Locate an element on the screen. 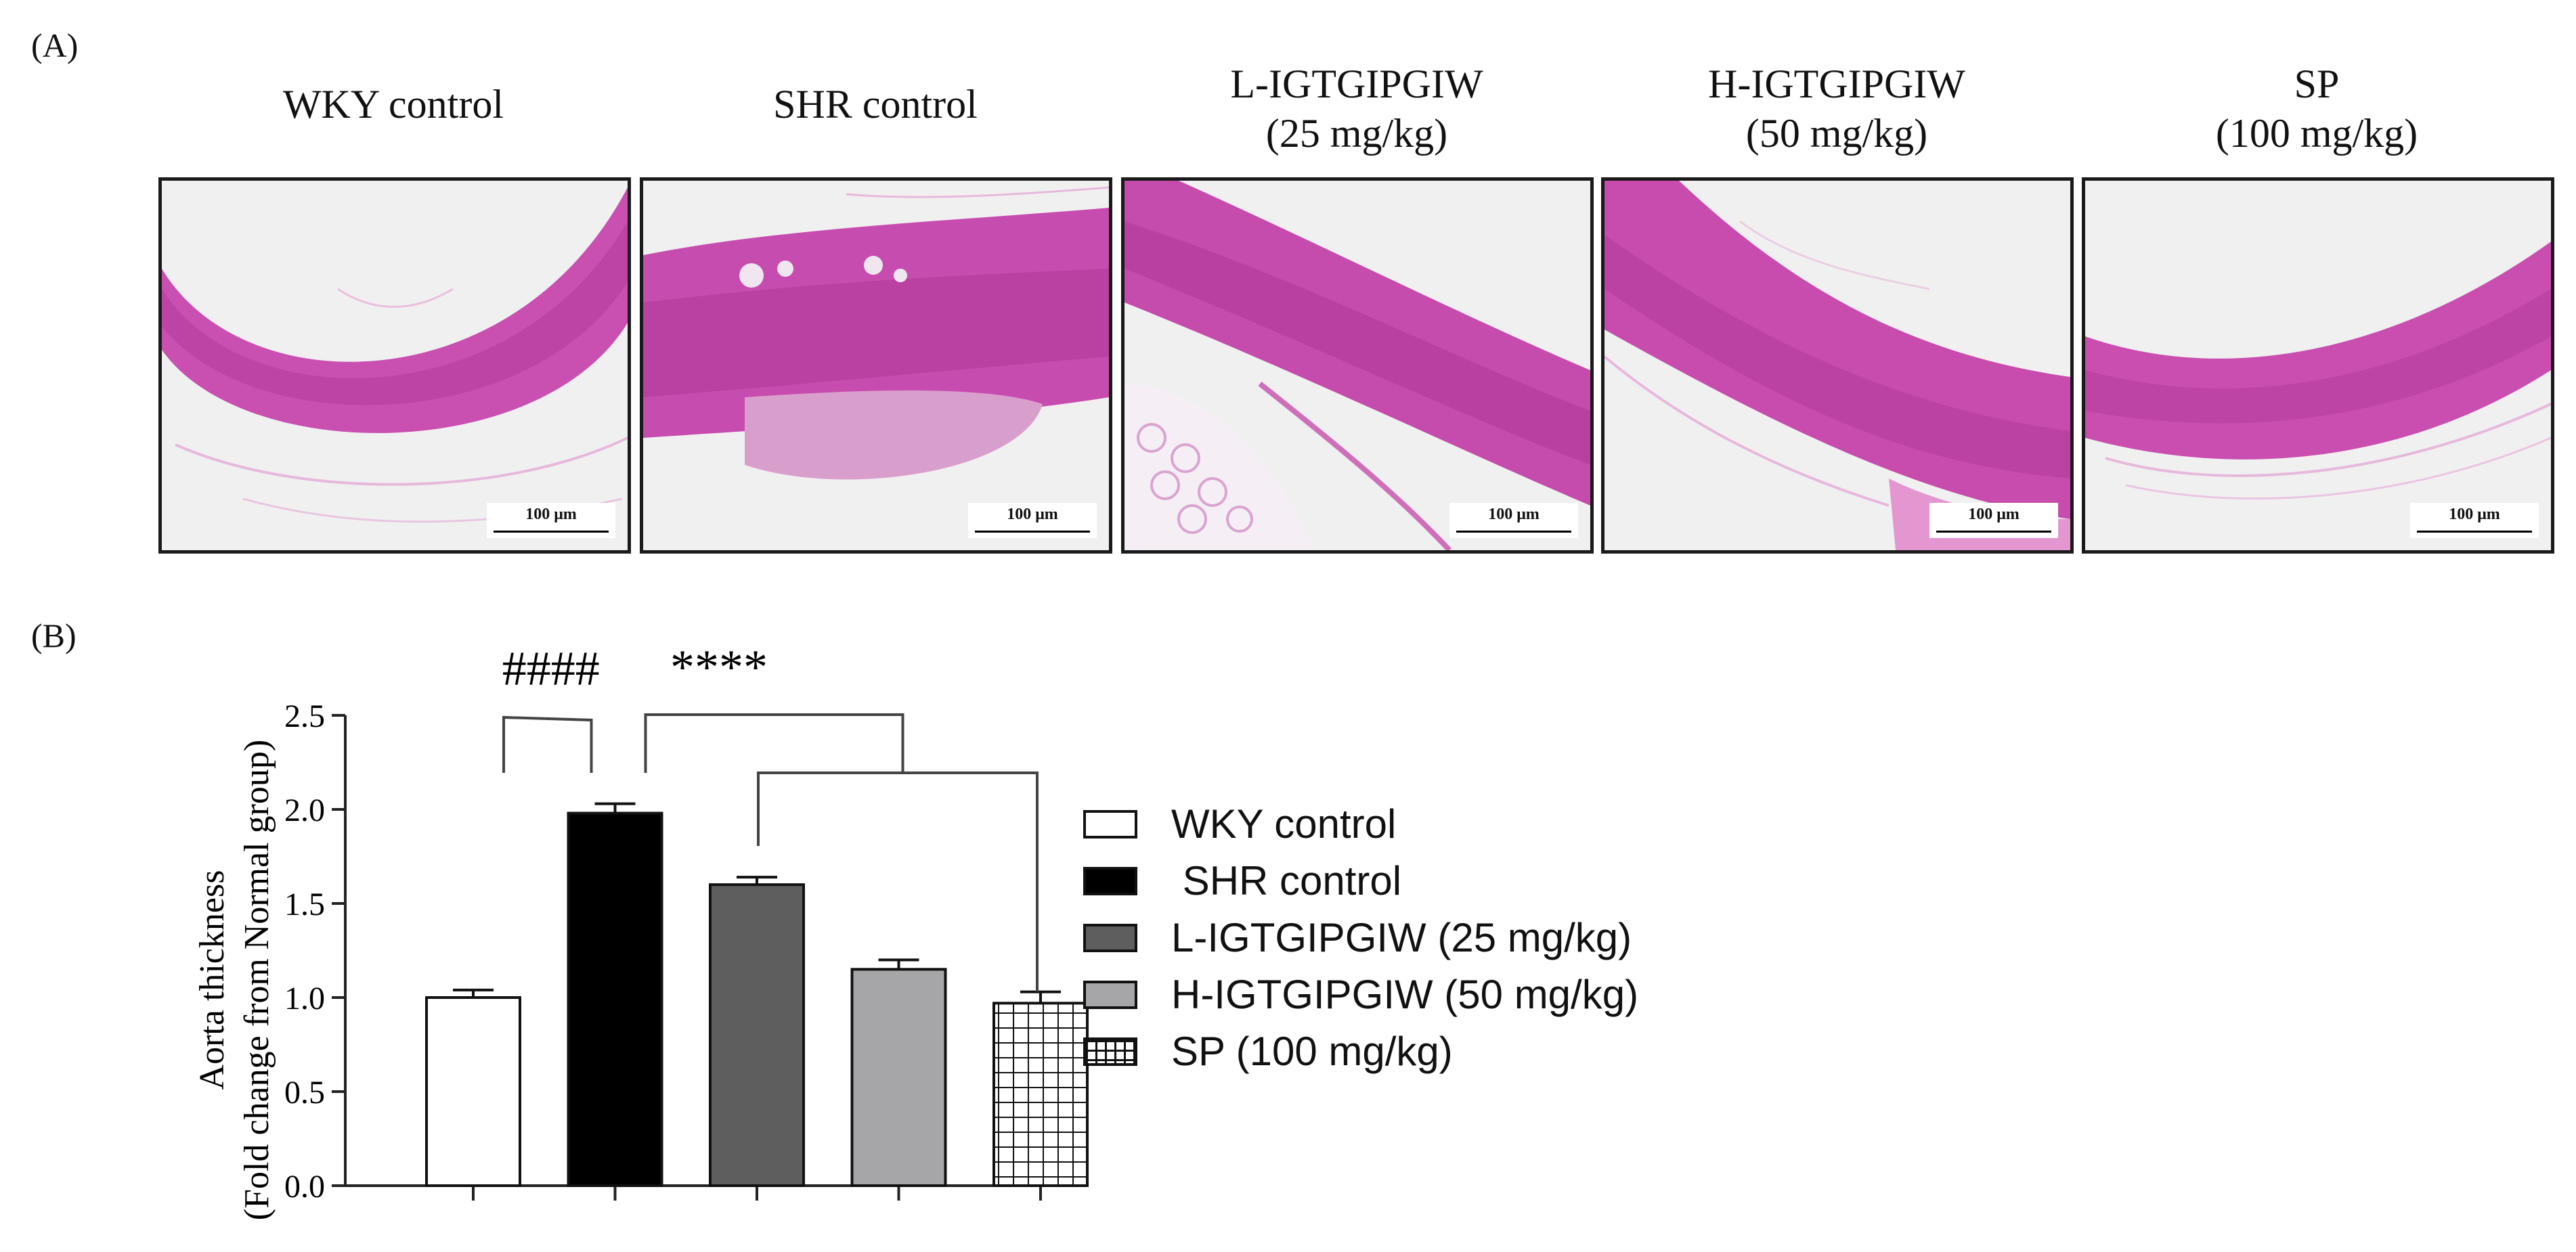 The width and height of the screenshot is (2576, 1252). histology-shr-art is located at coordinates (876, 333).